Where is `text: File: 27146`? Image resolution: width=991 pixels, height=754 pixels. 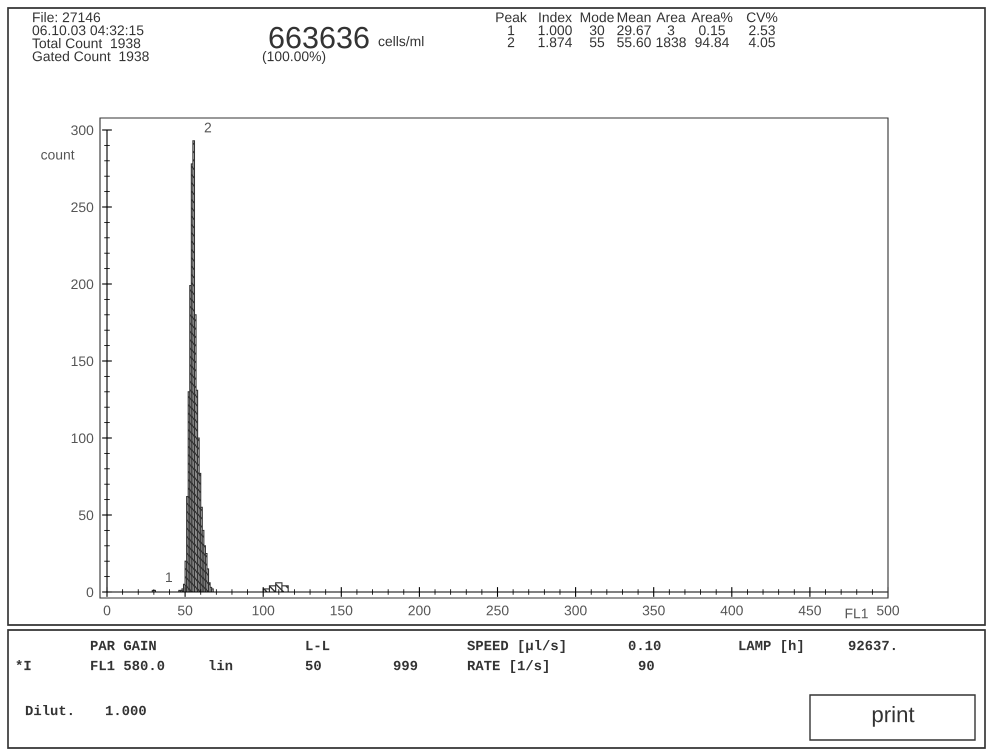
text: File: 27146 is located at coordinates (66, 17).